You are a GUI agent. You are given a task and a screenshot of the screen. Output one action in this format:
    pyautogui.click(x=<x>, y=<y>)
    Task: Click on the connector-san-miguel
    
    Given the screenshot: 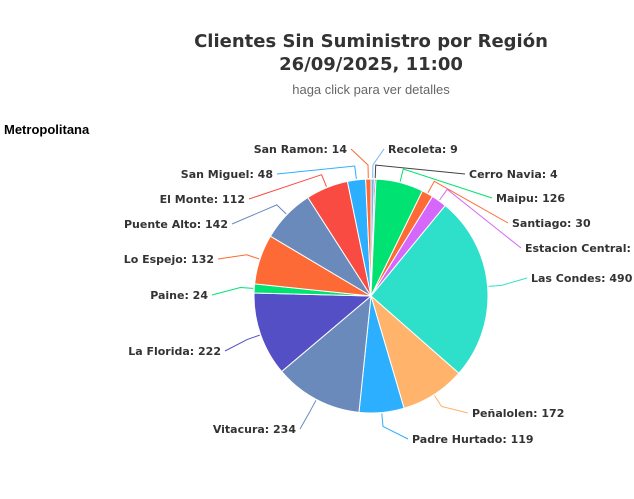 What is the action you would take?
    pyautogui.click(x=316, y=172)
    